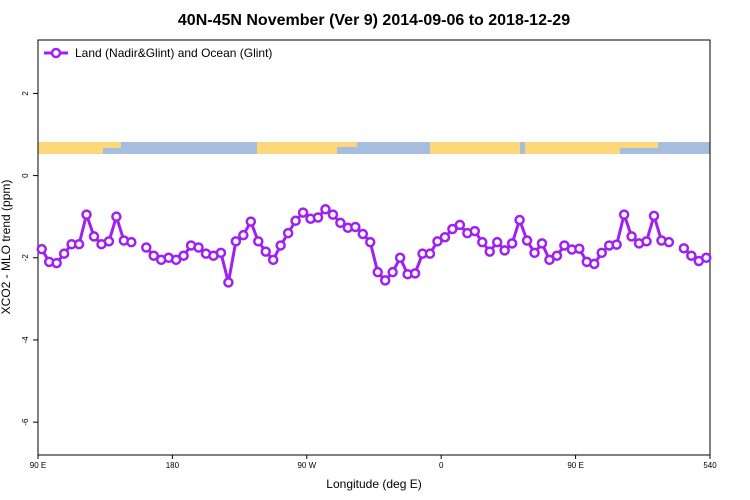 This screenshot has width=750, height=500. I want to click on land-ocean-strip, so click(374, 148).